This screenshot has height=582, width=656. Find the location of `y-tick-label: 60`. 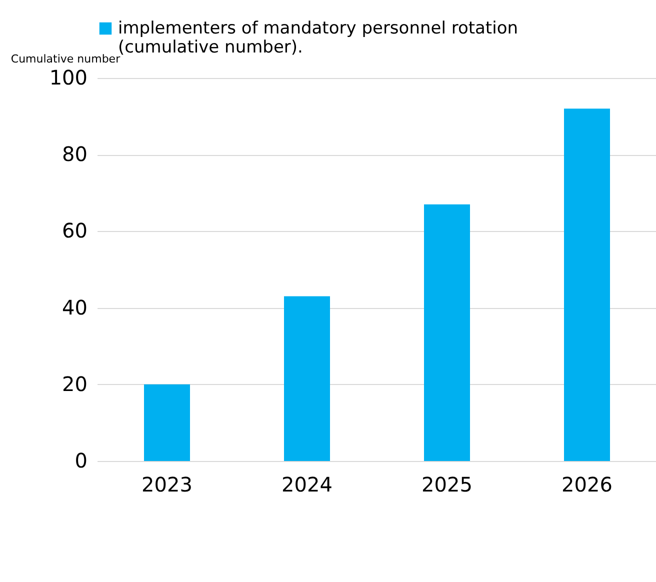

y-tick-label: 60 is located at coordinates (75, 230).